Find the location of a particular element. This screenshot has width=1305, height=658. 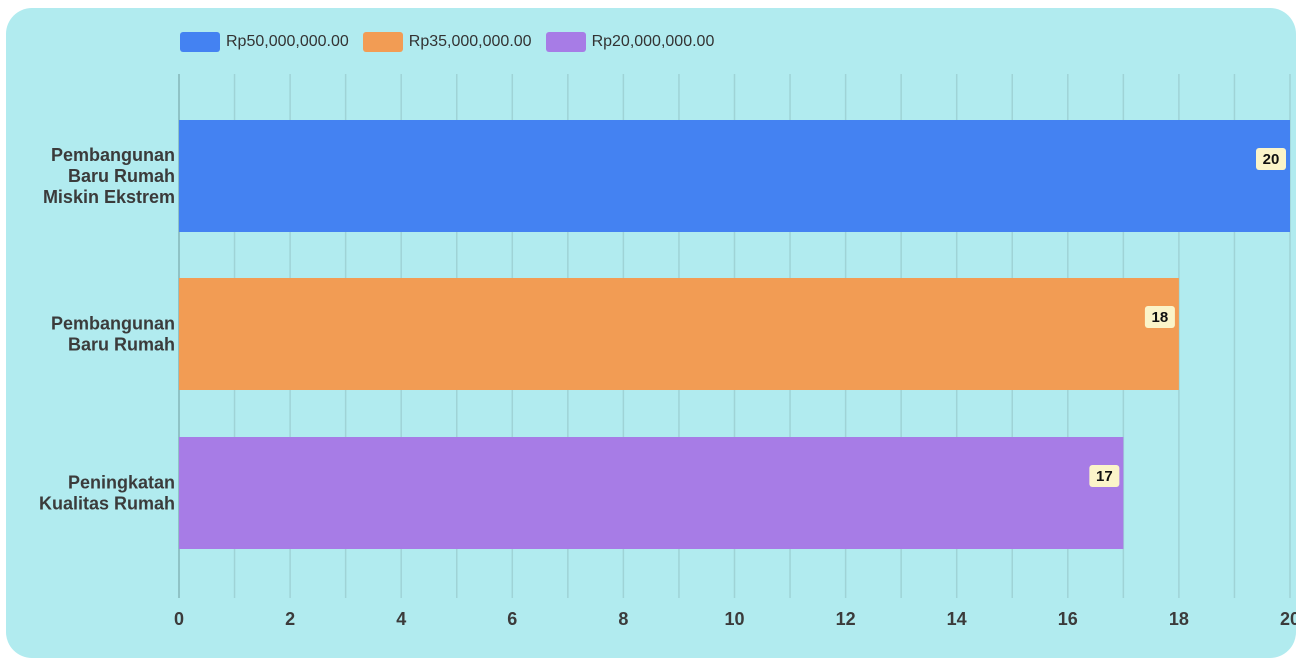

legend-item: Rp20,000,000.00 is located at coordinates (630, 42).